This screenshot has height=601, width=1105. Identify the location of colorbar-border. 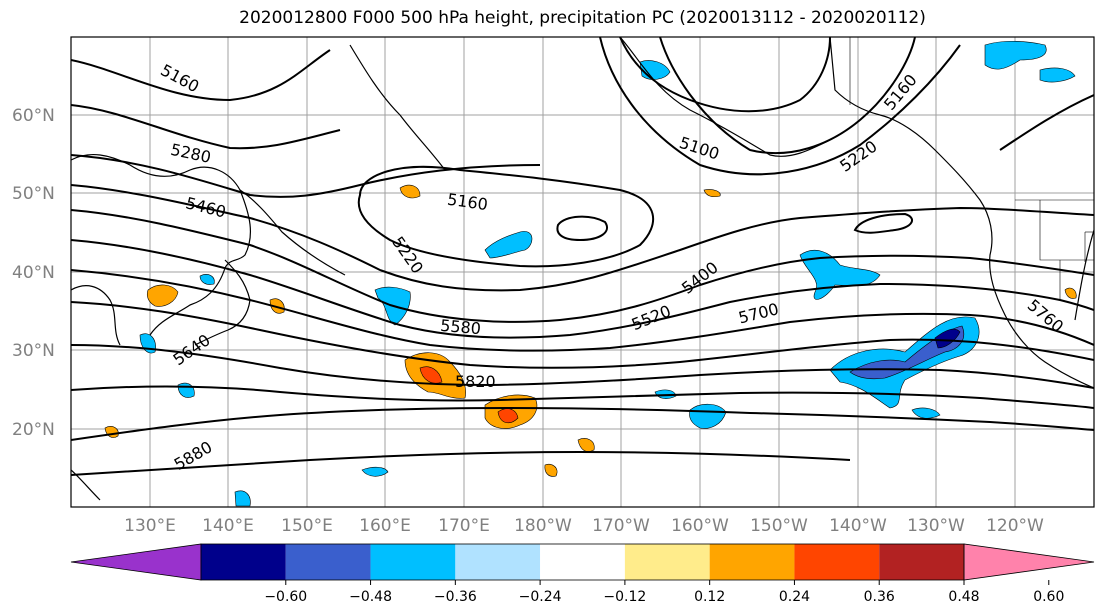
(582, 562).